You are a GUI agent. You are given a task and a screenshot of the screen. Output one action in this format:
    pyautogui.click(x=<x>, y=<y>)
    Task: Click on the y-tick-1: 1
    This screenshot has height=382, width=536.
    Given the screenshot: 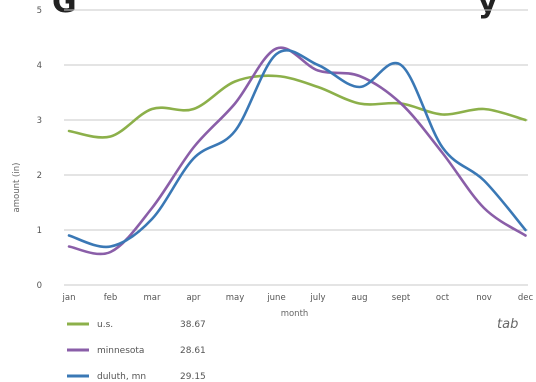 What is the action you would take?
    pyautogui.click(x=39, y=231)
    